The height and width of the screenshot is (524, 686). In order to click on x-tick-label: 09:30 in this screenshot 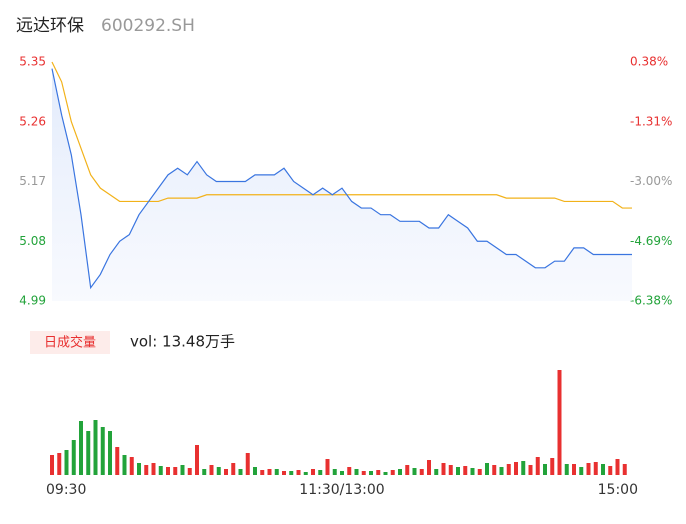, I will do `click(66, 490)`.